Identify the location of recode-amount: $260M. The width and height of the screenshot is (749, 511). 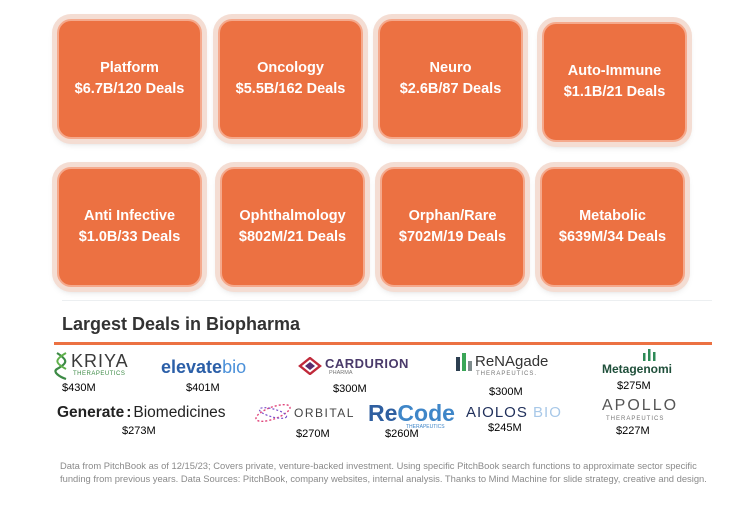
(402, 434).